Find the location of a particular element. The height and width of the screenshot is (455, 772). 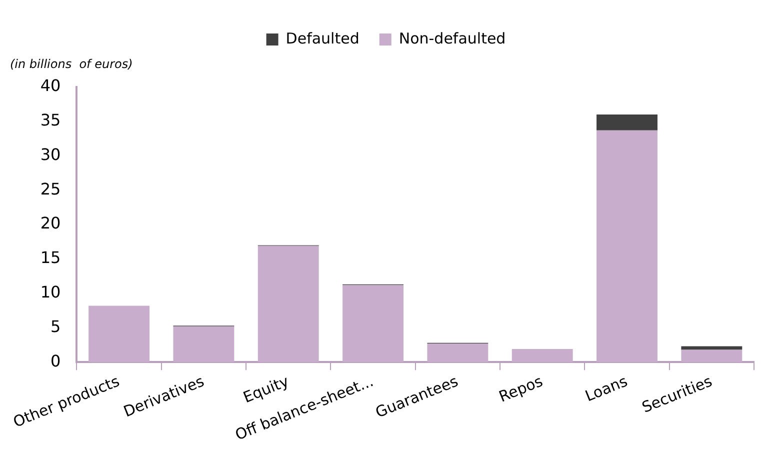

y-tick-label: 0 is located at coordinates (55, 360).